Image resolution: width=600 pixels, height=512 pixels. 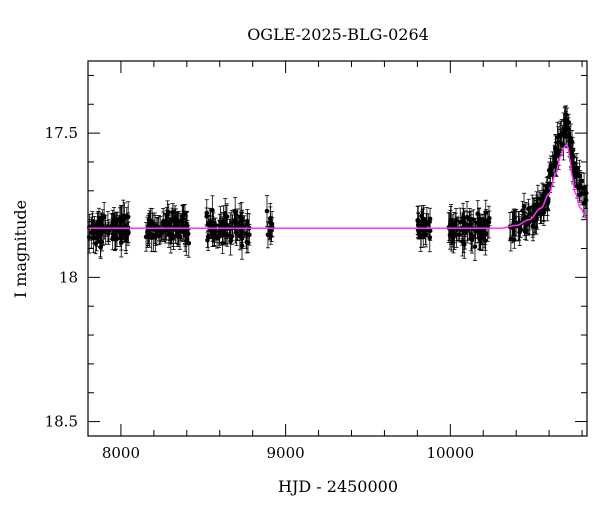 What do you see at coordinates (450, 453) in the screenshot?
I see `x-tick-label: 10000` at bounding box center [450, 453].